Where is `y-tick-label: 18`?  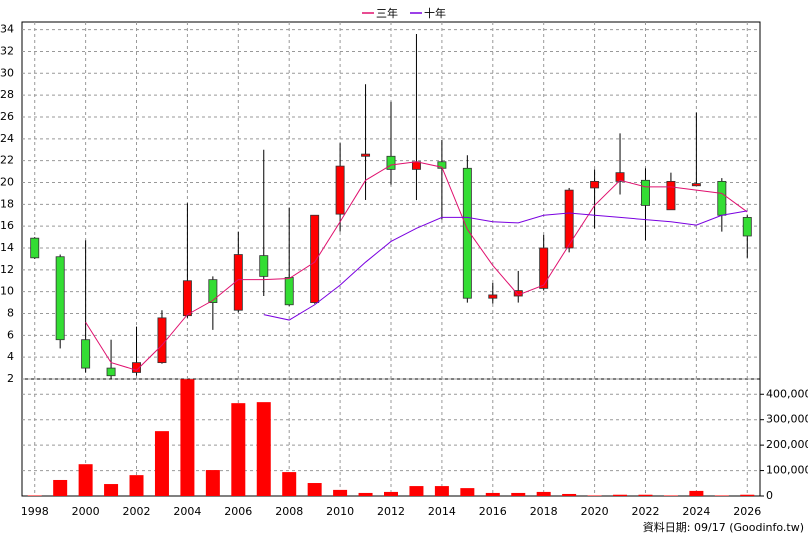 y-tick-label: 18 is located at coordinates (7, 203).